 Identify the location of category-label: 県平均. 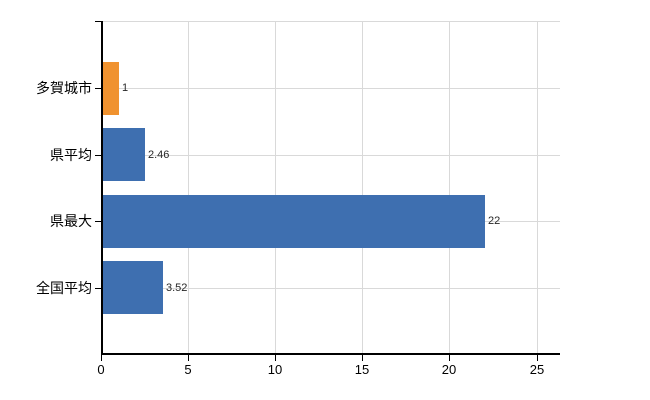
(71, 155).